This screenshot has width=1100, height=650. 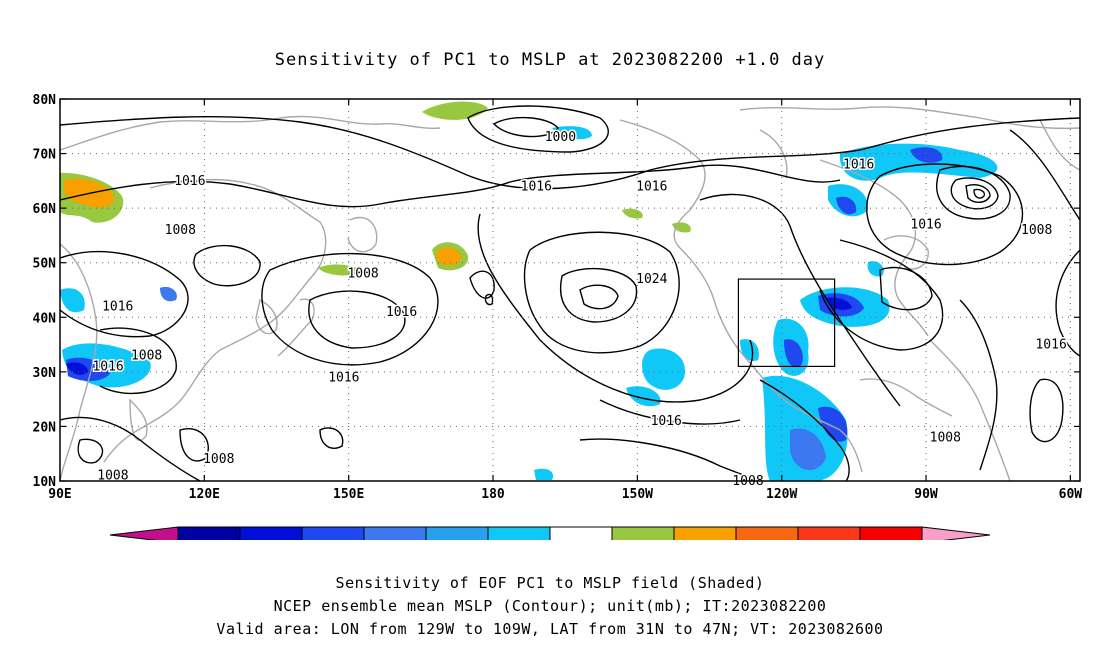 I want to click on colorbar, so click(x=550, y=533).